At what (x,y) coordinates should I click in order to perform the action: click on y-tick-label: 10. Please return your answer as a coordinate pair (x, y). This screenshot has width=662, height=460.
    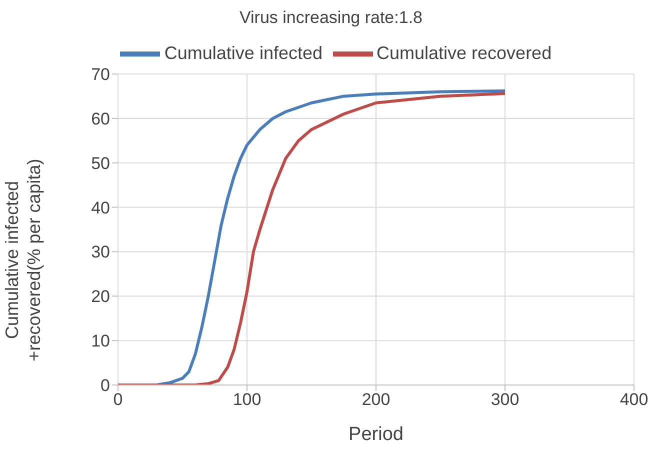
    Looking at the image, I should click on (100, 341).